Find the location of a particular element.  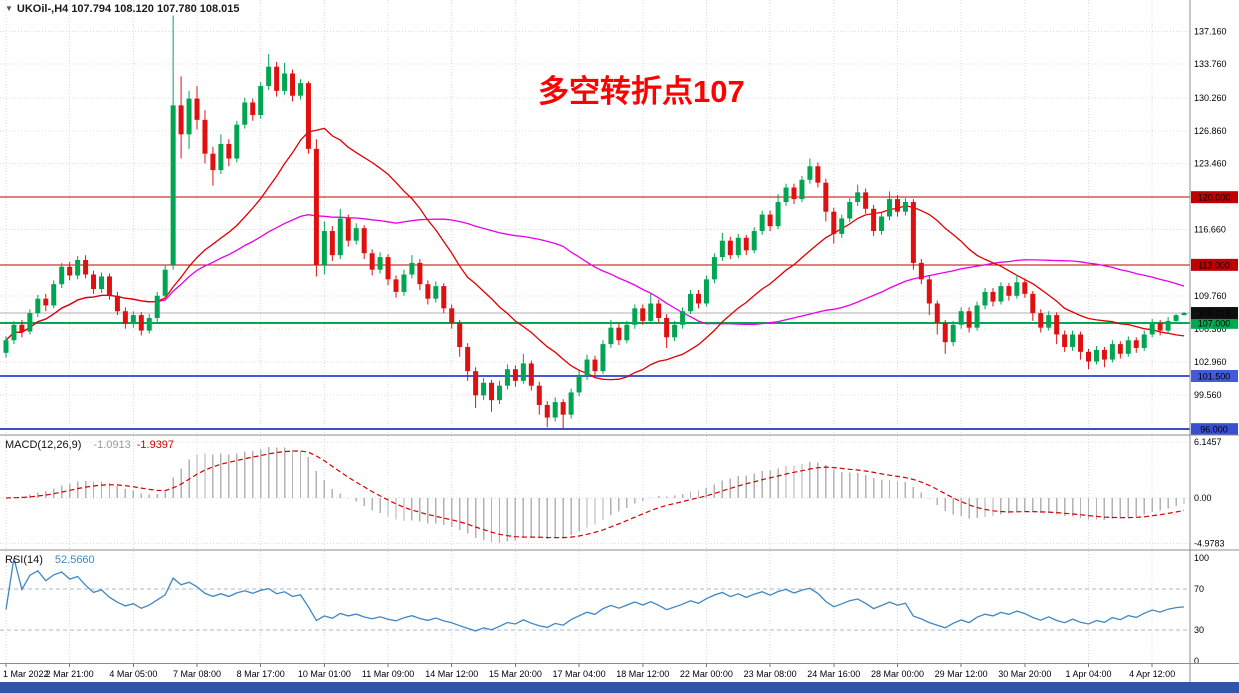

time-axis-label: 4 Apr 12:00 is located at coordinates (1152, 674).